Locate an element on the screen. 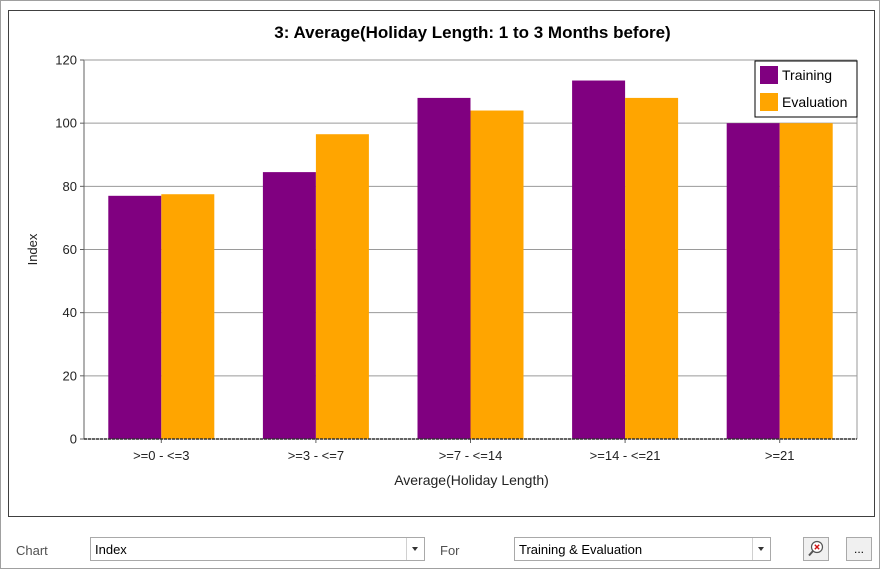 The image size is (880, 569). x-tick-label: >=14 - <=21 is located at coordinates (625, 455).